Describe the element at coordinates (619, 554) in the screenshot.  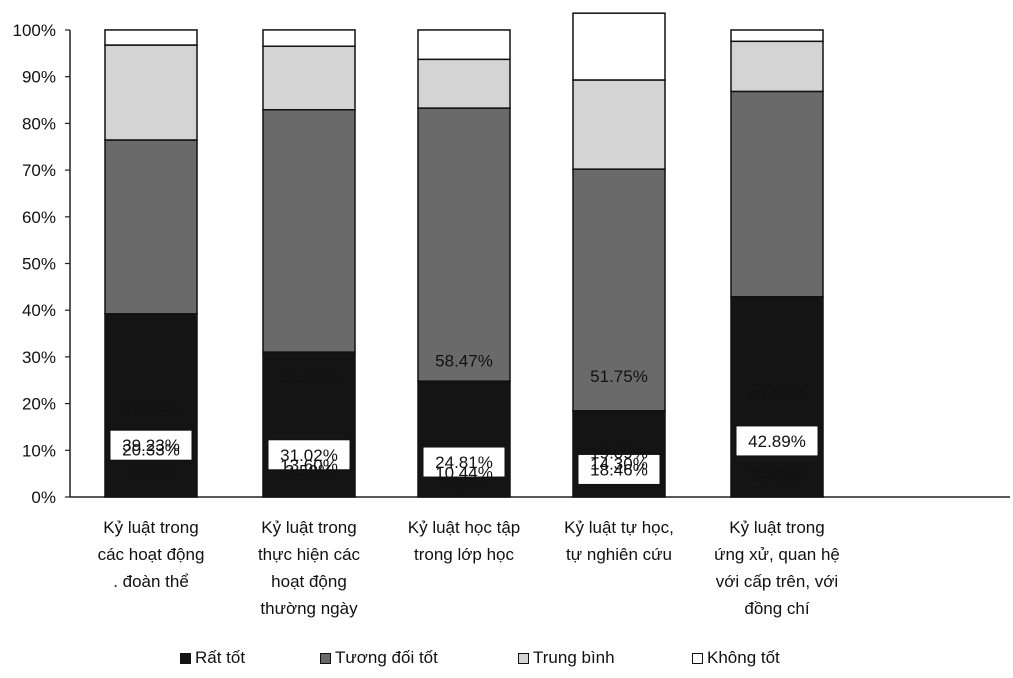
I see `x-tick-label: tự nghiên cứu` at that location.